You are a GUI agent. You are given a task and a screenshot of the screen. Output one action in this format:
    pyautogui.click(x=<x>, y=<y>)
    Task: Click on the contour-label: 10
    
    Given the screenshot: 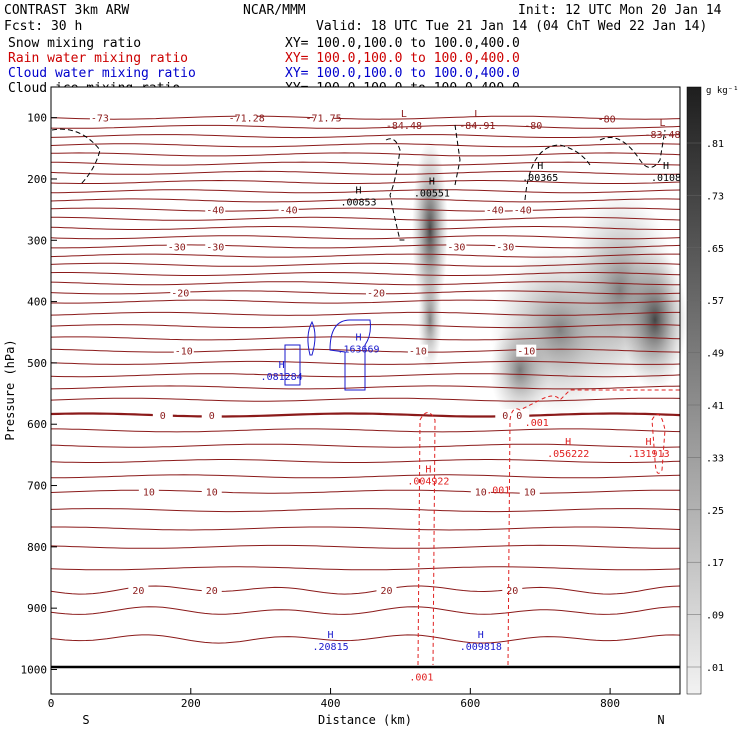 What is the action you would take?
    pyautogui.click(x=530, y=493)
    